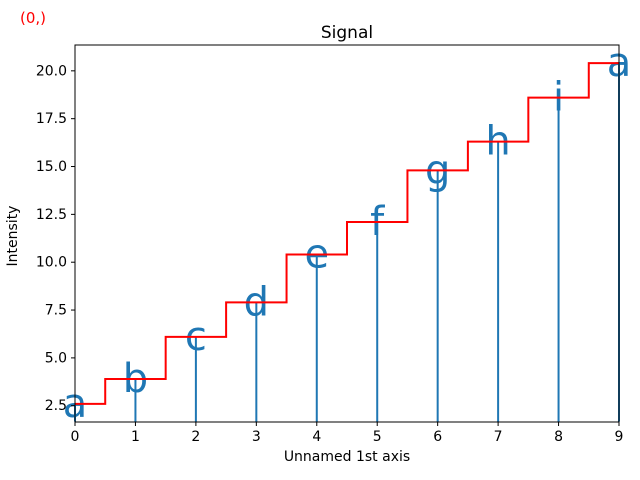 The height and width of the screenshot is (480, 640). What do you see at coordinates (558, 437) in the screenshot?
I see `x-tick-label: 8` at bounding box center [558, 437].